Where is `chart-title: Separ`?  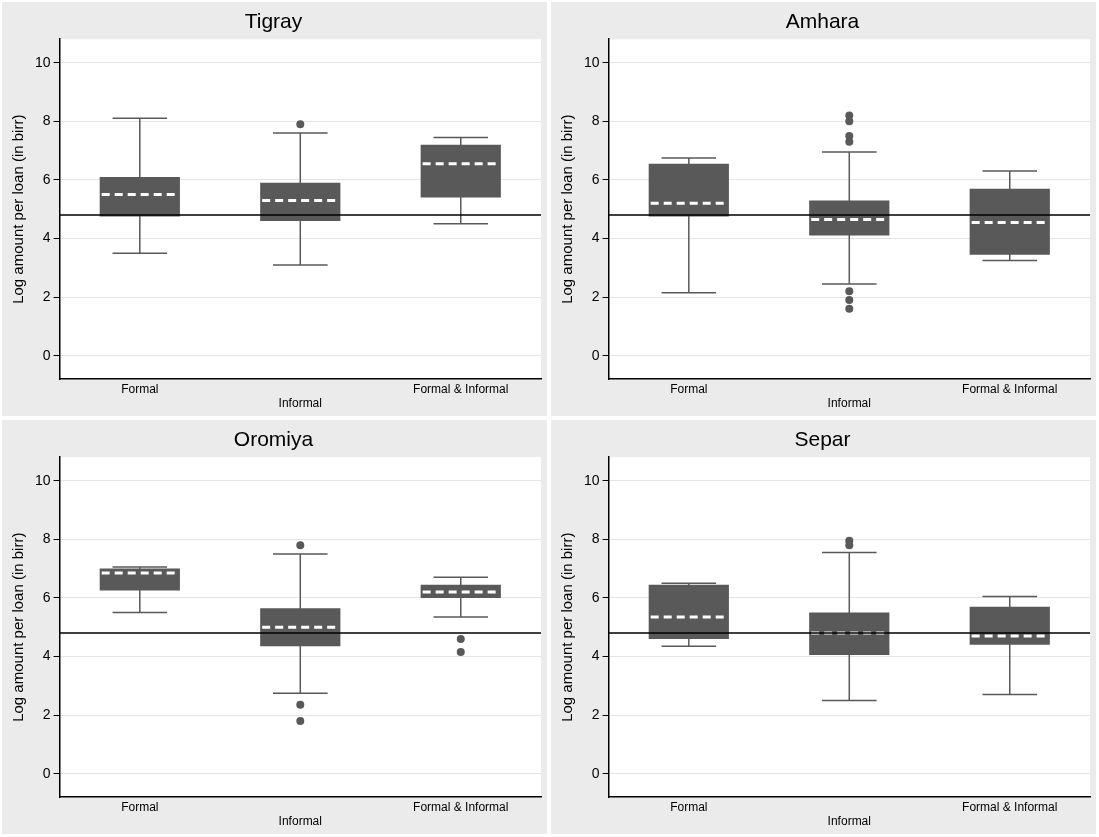
chart-title: Separ is located at coordinates (822, 439).